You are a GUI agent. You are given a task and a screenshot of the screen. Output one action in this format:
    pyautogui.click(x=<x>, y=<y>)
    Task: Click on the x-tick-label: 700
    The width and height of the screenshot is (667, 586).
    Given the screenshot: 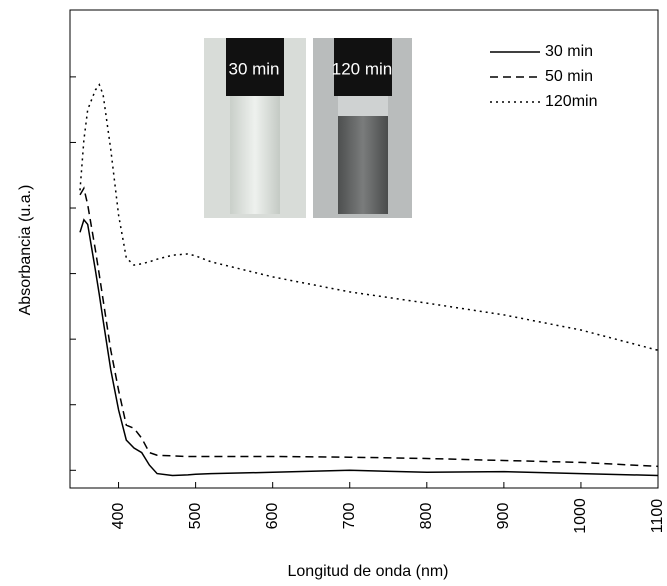 What is the action you would take?
    pyautogui.click(x=349, y=516)
    